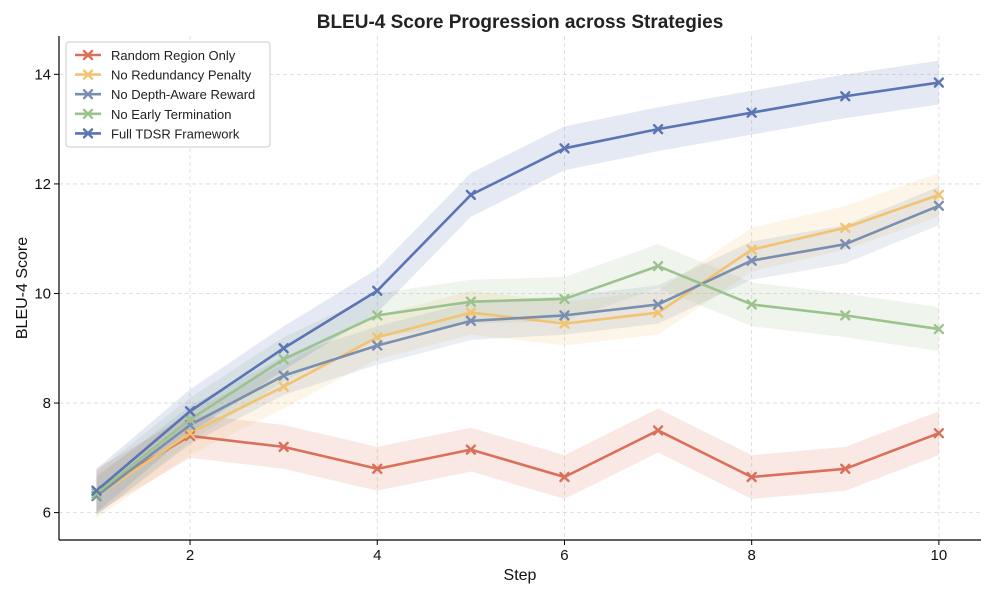  What do you see at coordinates (751, 555) in the screenshot?
I see `x-tick-label: 8` at bounding box center [751, 555].